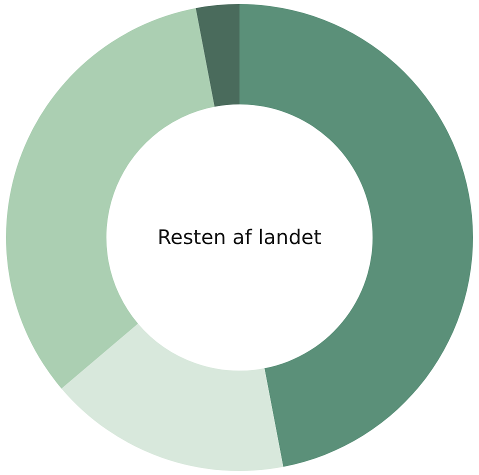 This screenshot has width=479, height=475. Describe the element at coordinates (239, 237) in the screenshot. I see `text: Resten af landet` at that location.